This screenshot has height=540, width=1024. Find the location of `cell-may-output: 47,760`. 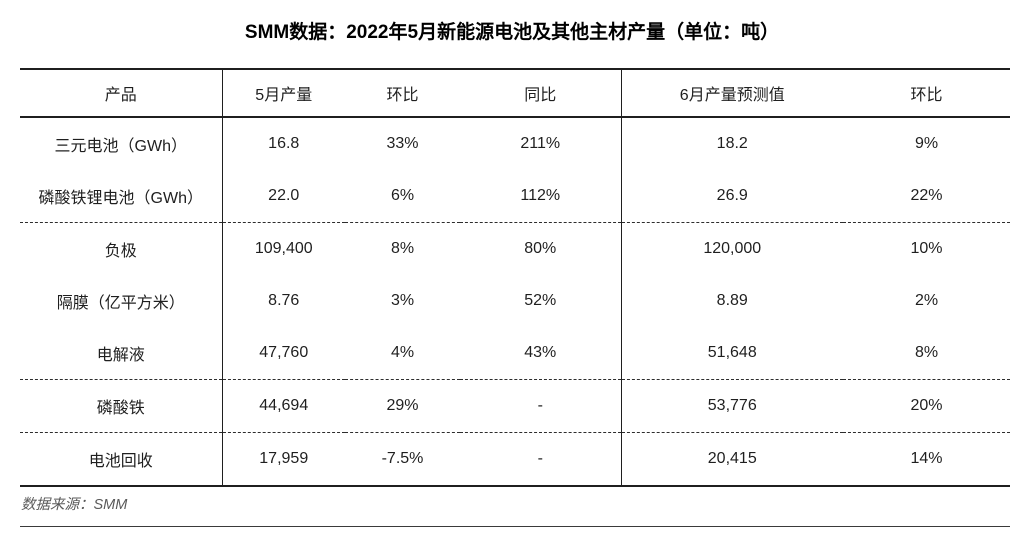

cell-may-output: 47,760 is located at coordinates (283, 353).